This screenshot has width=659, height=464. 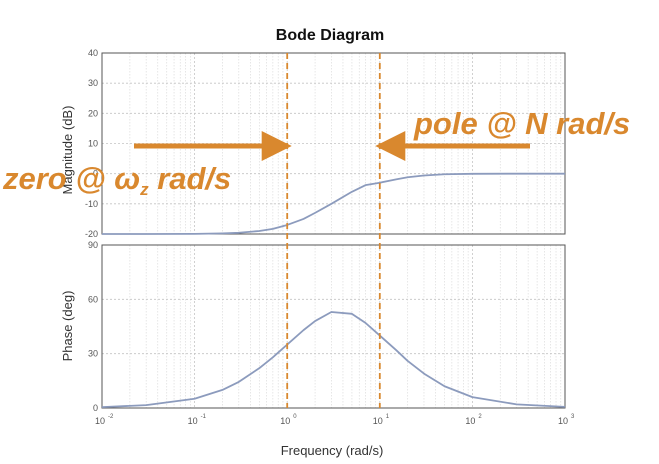 I want to click on x-tick-exponent: 2, so click(x=480, y=417).